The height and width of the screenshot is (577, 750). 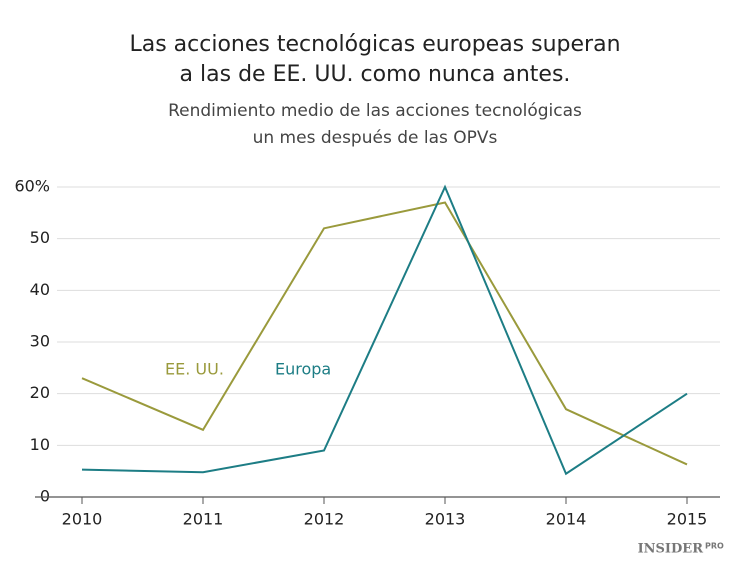 I want to click on legend-label: Europa, so click(x=303, y=369).